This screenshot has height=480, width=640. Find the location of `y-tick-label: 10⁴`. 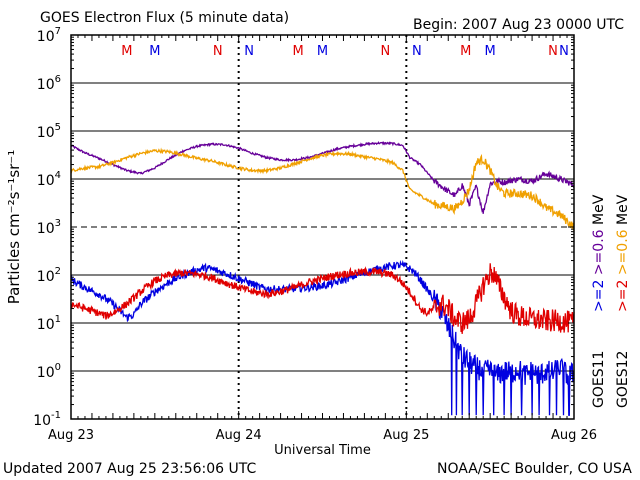

y-tick-label: 10⁴ is located at coordinates (49, 179).